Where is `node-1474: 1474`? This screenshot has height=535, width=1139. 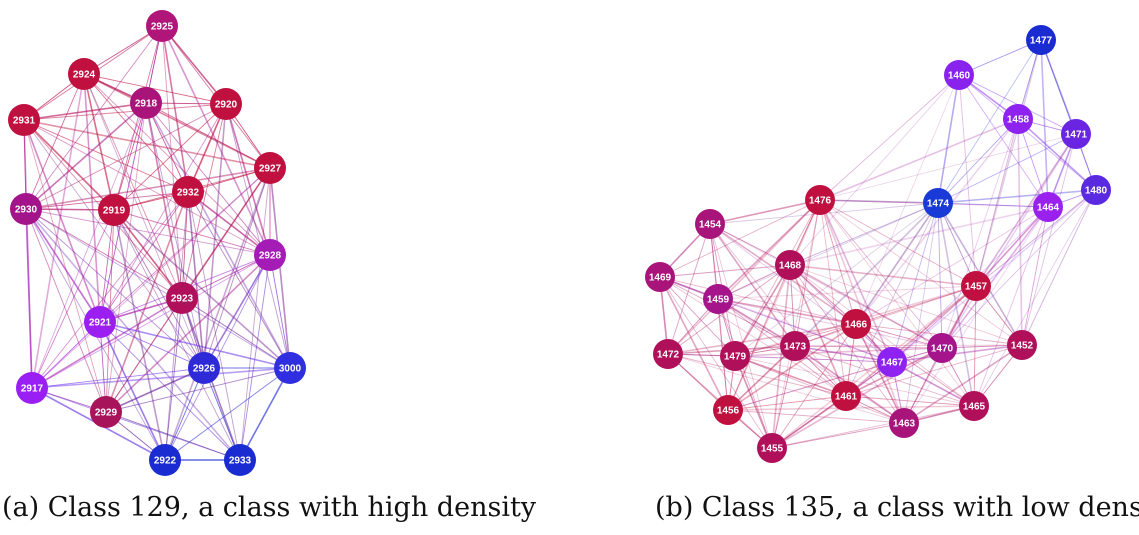 node-1474: 1474 is located at coordinates (938, 203).